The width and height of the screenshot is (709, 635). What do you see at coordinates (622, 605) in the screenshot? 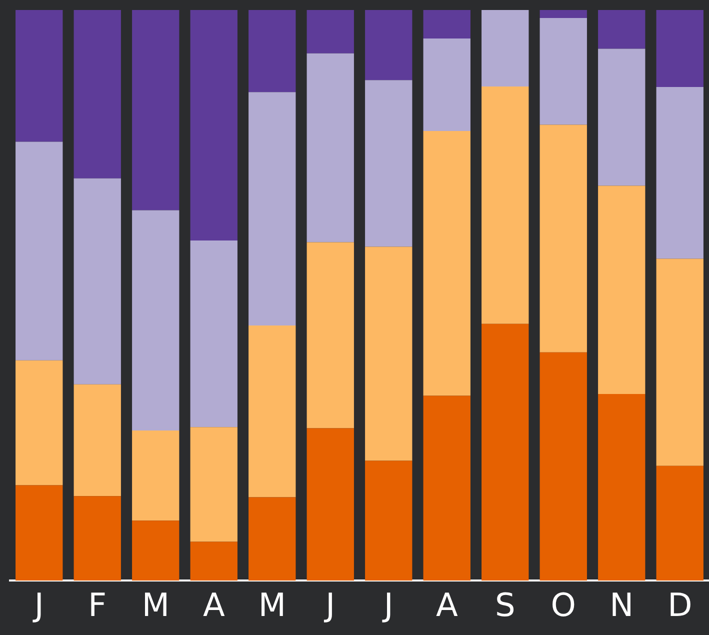
I see `x-tick-label: N` at bounding box center [622, 605].